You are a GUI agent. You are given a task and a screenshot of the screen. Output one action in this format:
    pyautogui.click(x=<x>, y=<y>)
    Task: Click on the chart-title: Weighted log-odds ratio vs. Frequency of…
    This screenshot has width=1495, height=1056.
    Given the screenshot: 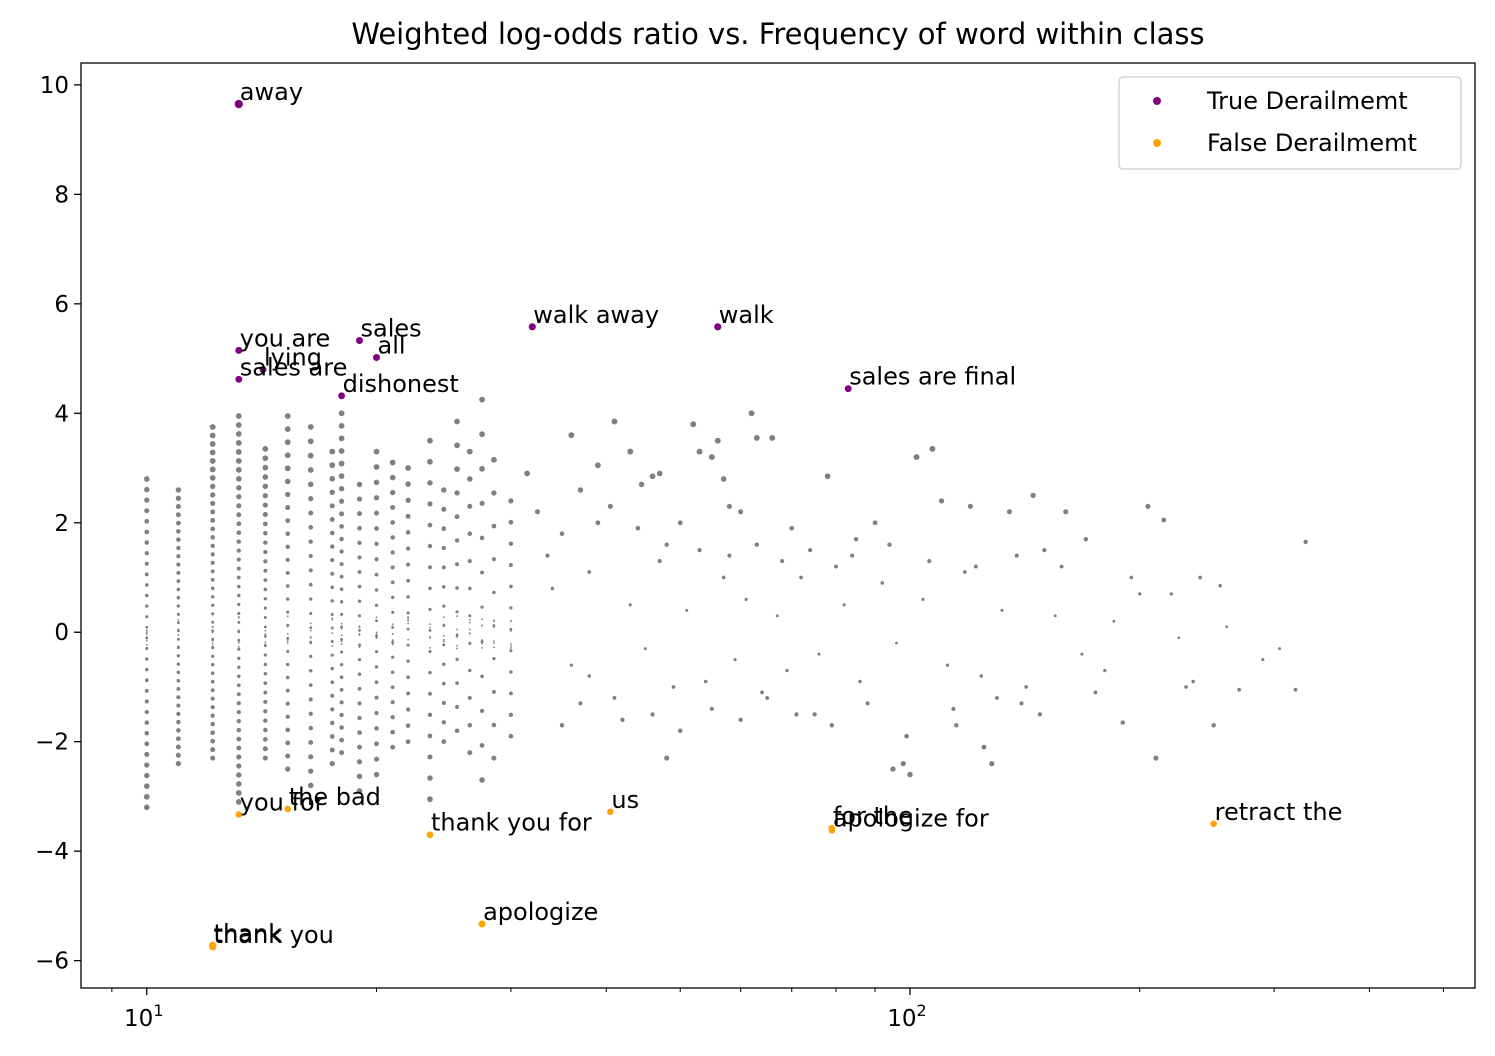 What is the action you would take?
    pyautogui.click(x=777, y=34)
    